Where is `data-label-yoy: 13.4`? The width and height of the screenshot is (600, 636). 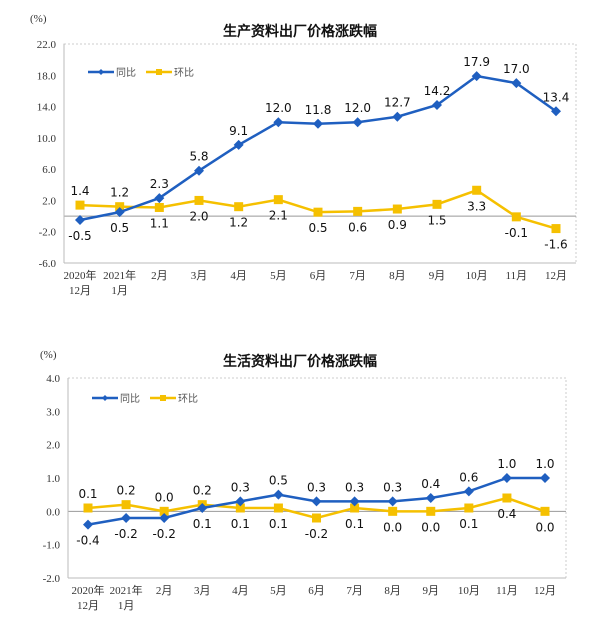 data-label-yoy: 13.4 is located at coordinates (556, 97).